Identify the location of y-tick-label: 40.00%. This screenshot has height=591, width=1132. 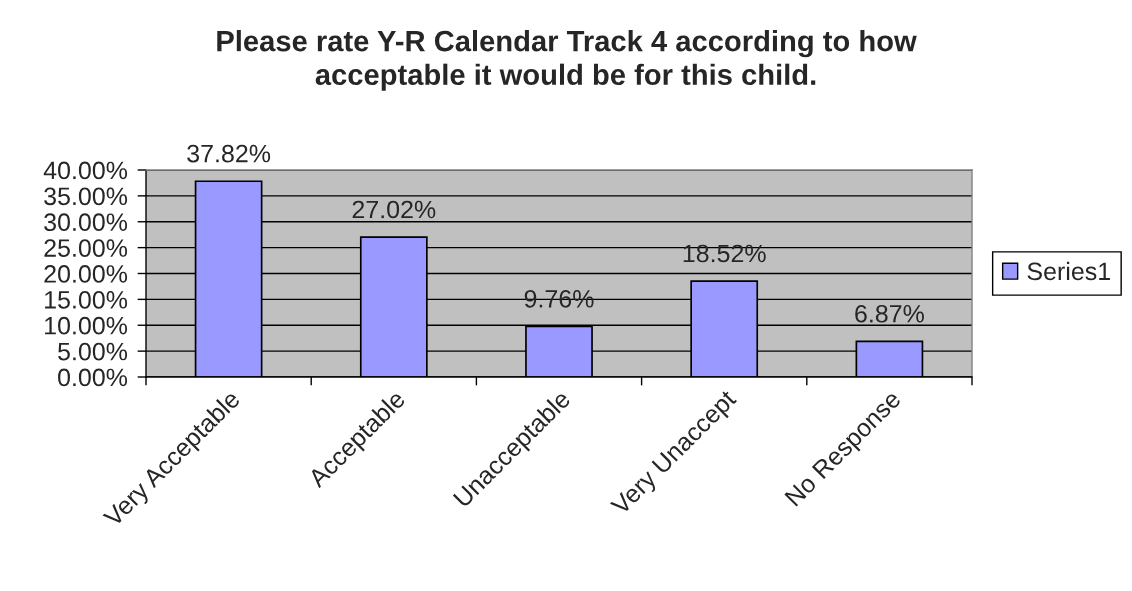
(85, 170).